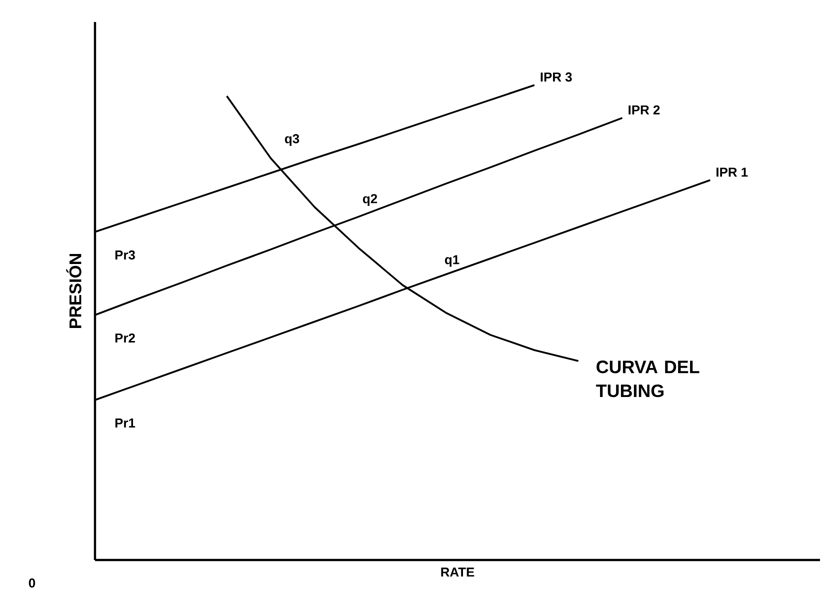 The image size is (836, 607). Describe the element at coordinates (74, 291) in the screenshot. I see `y-axis-title: PRESIÓN` at that location.